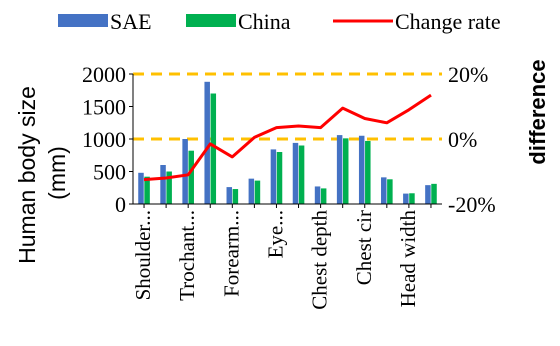  I want to click on change-rate-series, so click(287, 137).